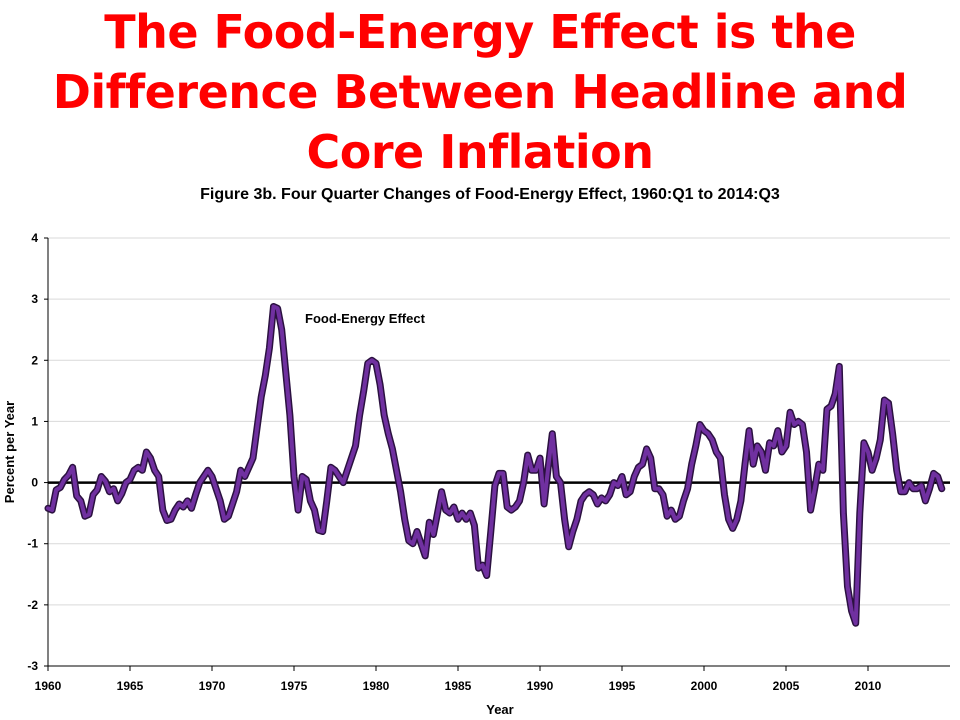 This screenshot has width=960, height=720. Describe the element at coordinates (34, 299) in the screenshot. I see `y-tick-label: 3` at that location.